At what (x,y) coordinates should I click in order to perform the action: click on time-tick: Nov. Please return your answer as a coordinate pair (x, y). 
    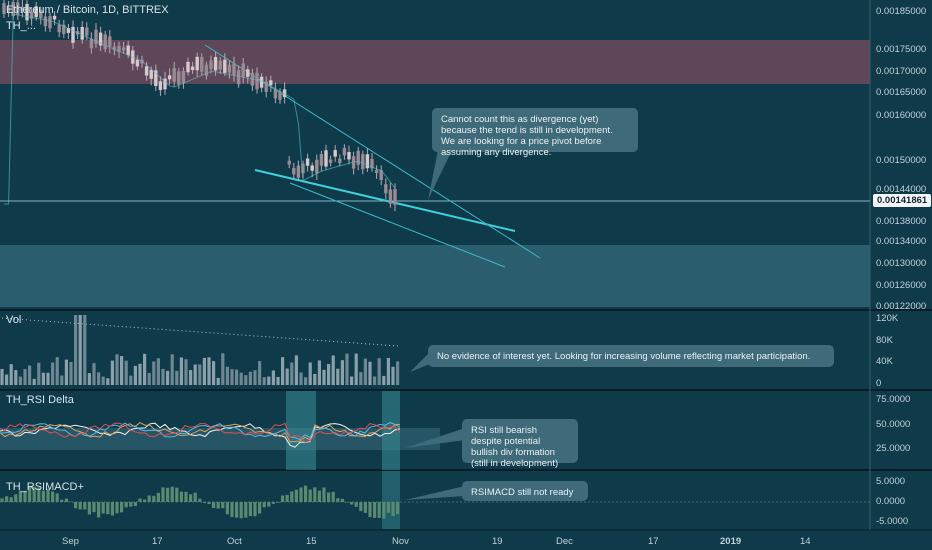
    Looking at the image, I should click on (400, 541).